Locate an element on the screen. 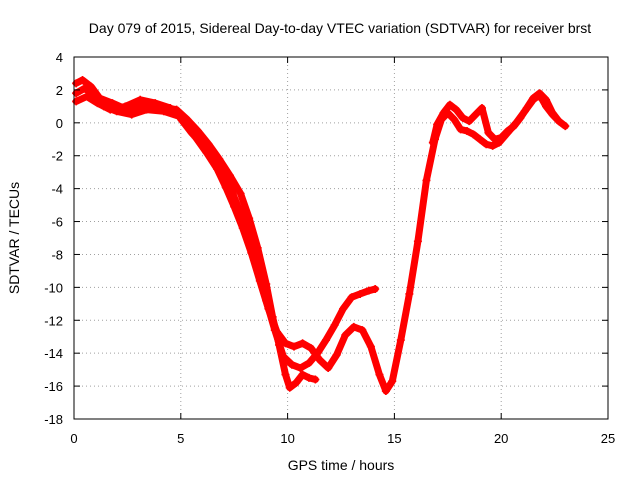 The height and width of the screenshot is (480, 640). y-tick-label: 0 is located at coordinates (59, 123).